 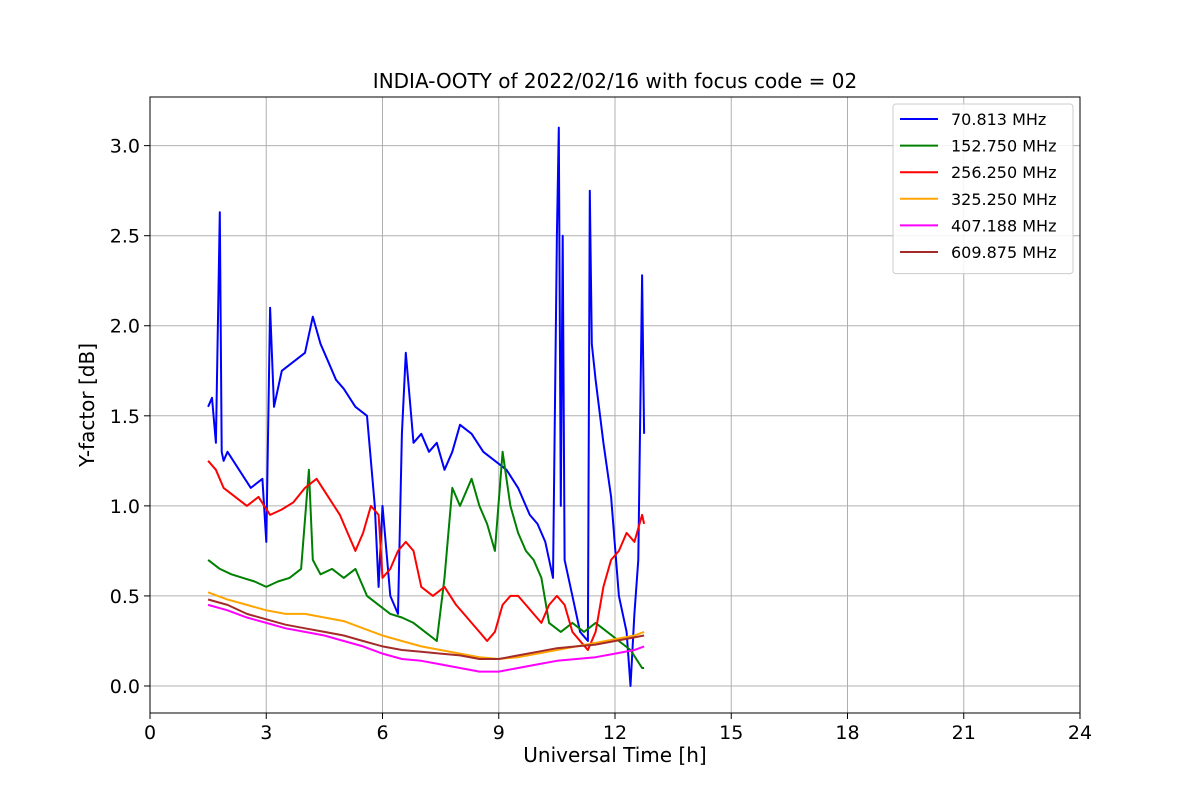 What do you see at coordinates (266, 733) in the screenshot?
I see `x-tick-label: 3` at bounding box center [266, 733].